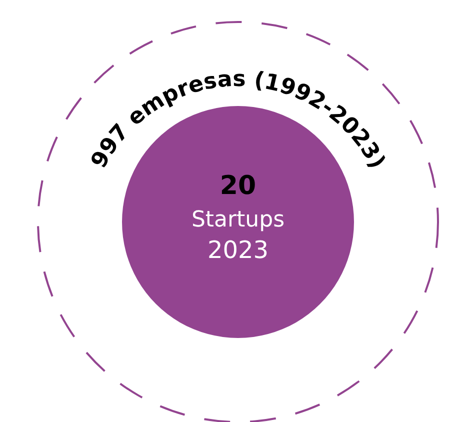 This screenshot has height=422, width=449. Describe the element at coordinates (238, 236) in the screenshot. I see `category-label: Startups 2023` at that location.